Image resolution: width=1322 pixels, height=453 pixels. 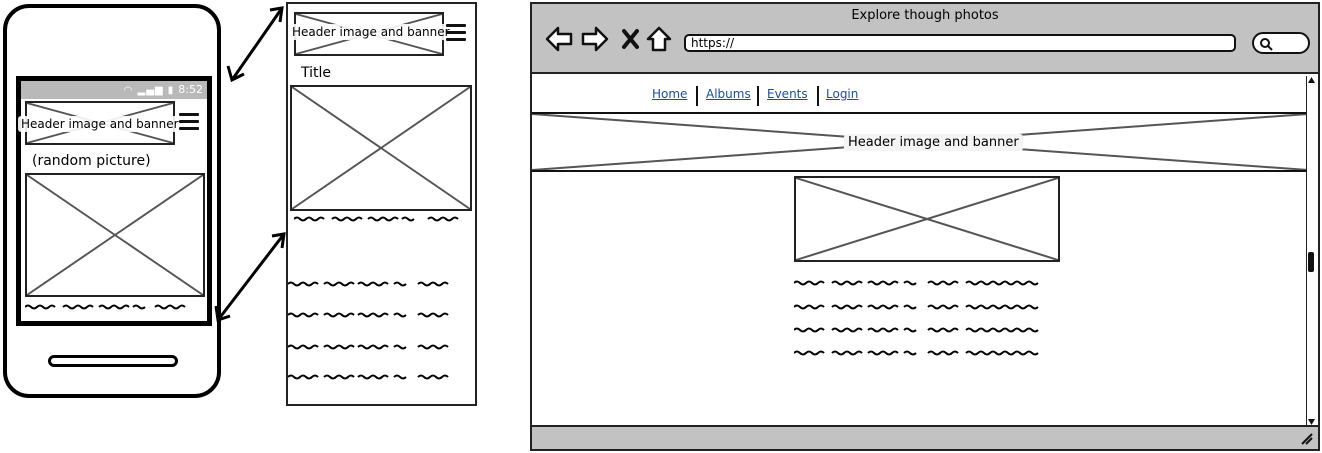 I want to click on header-banner: Header image and banner, so click(x=920, y=142).